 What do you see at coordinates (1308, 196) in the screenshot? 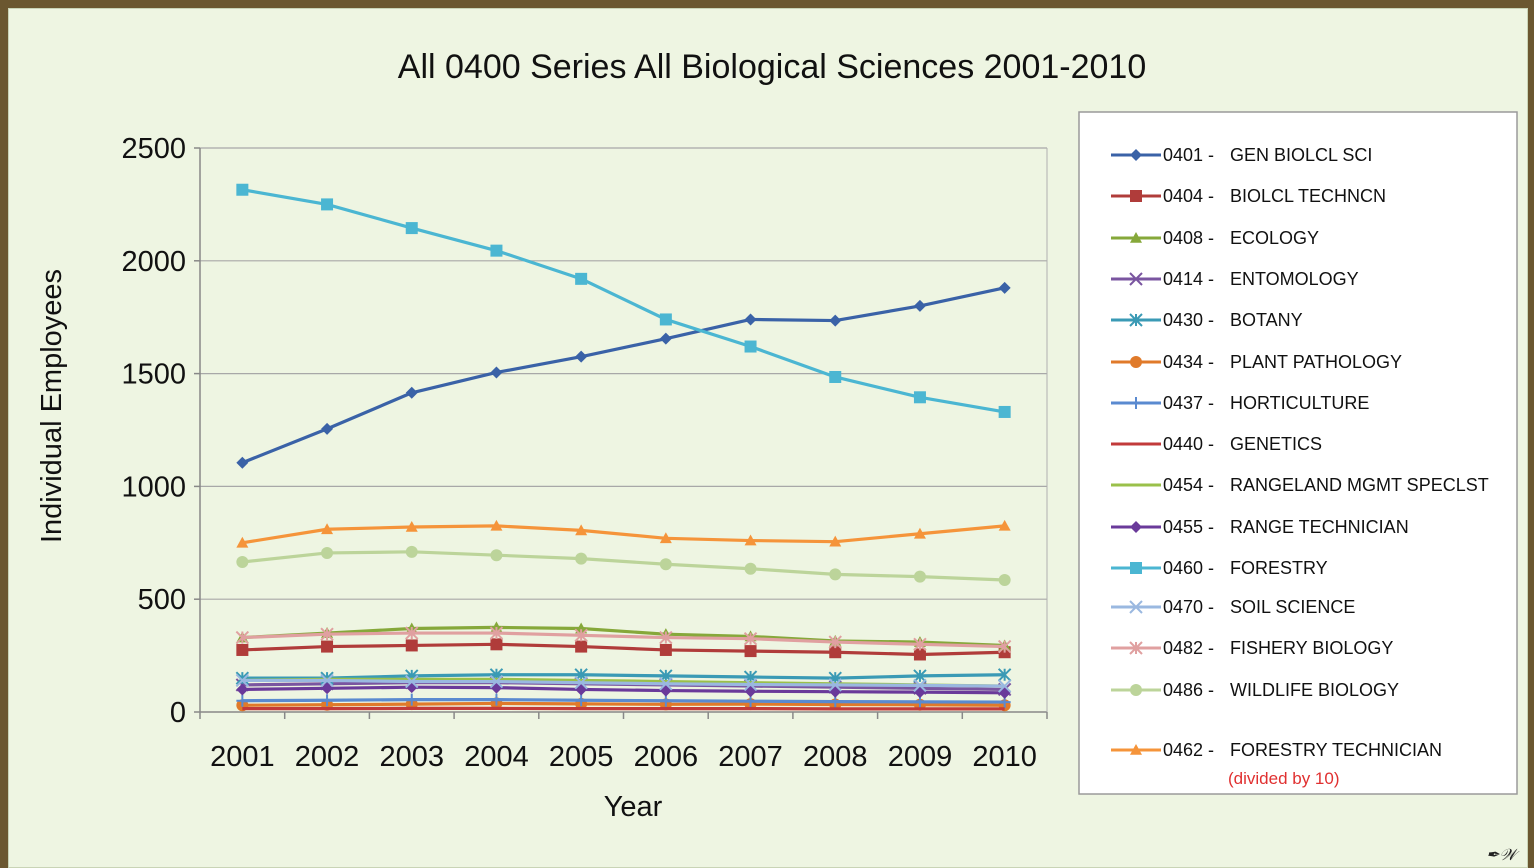
I see `legend-label: BIOLCL TECHNCN` at bounding box center [1308, 196].